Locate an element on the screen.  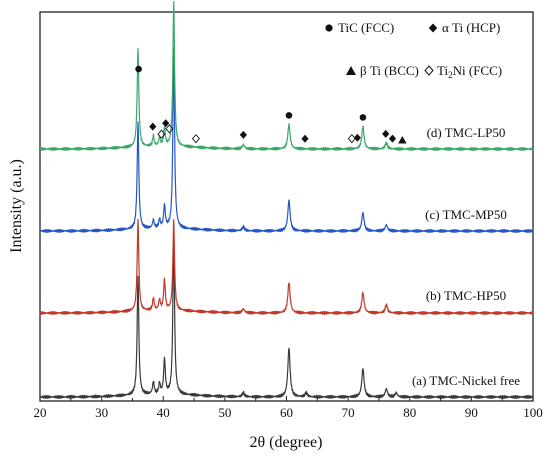
beta-ti-marker is located at coordinates (402, 140).